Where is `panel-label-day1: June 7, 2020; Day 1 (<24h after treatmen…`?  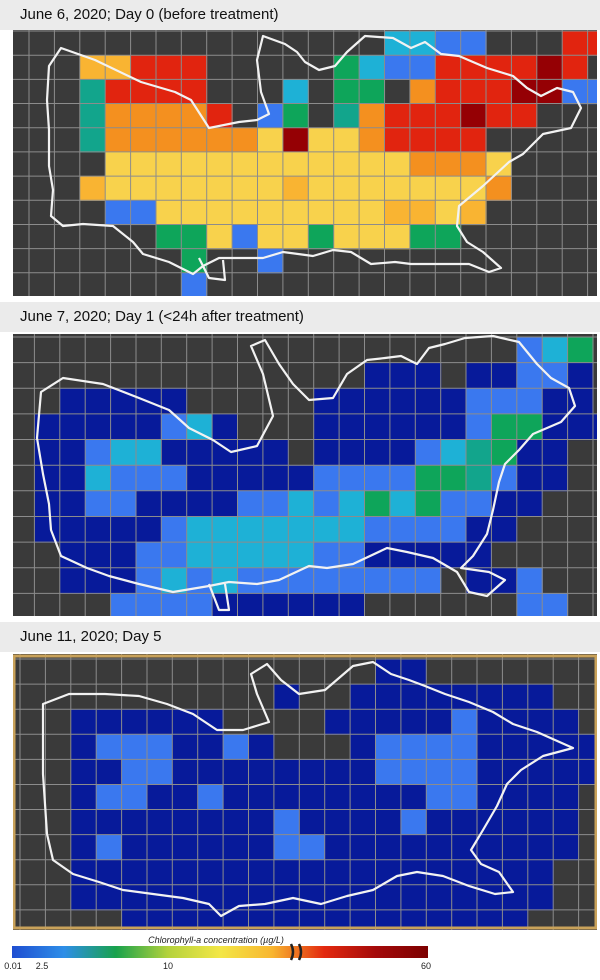 panel-label-day1: June 7, 2020; Day 1 (<24h after treatmen… is located at coordinates (300, 317).